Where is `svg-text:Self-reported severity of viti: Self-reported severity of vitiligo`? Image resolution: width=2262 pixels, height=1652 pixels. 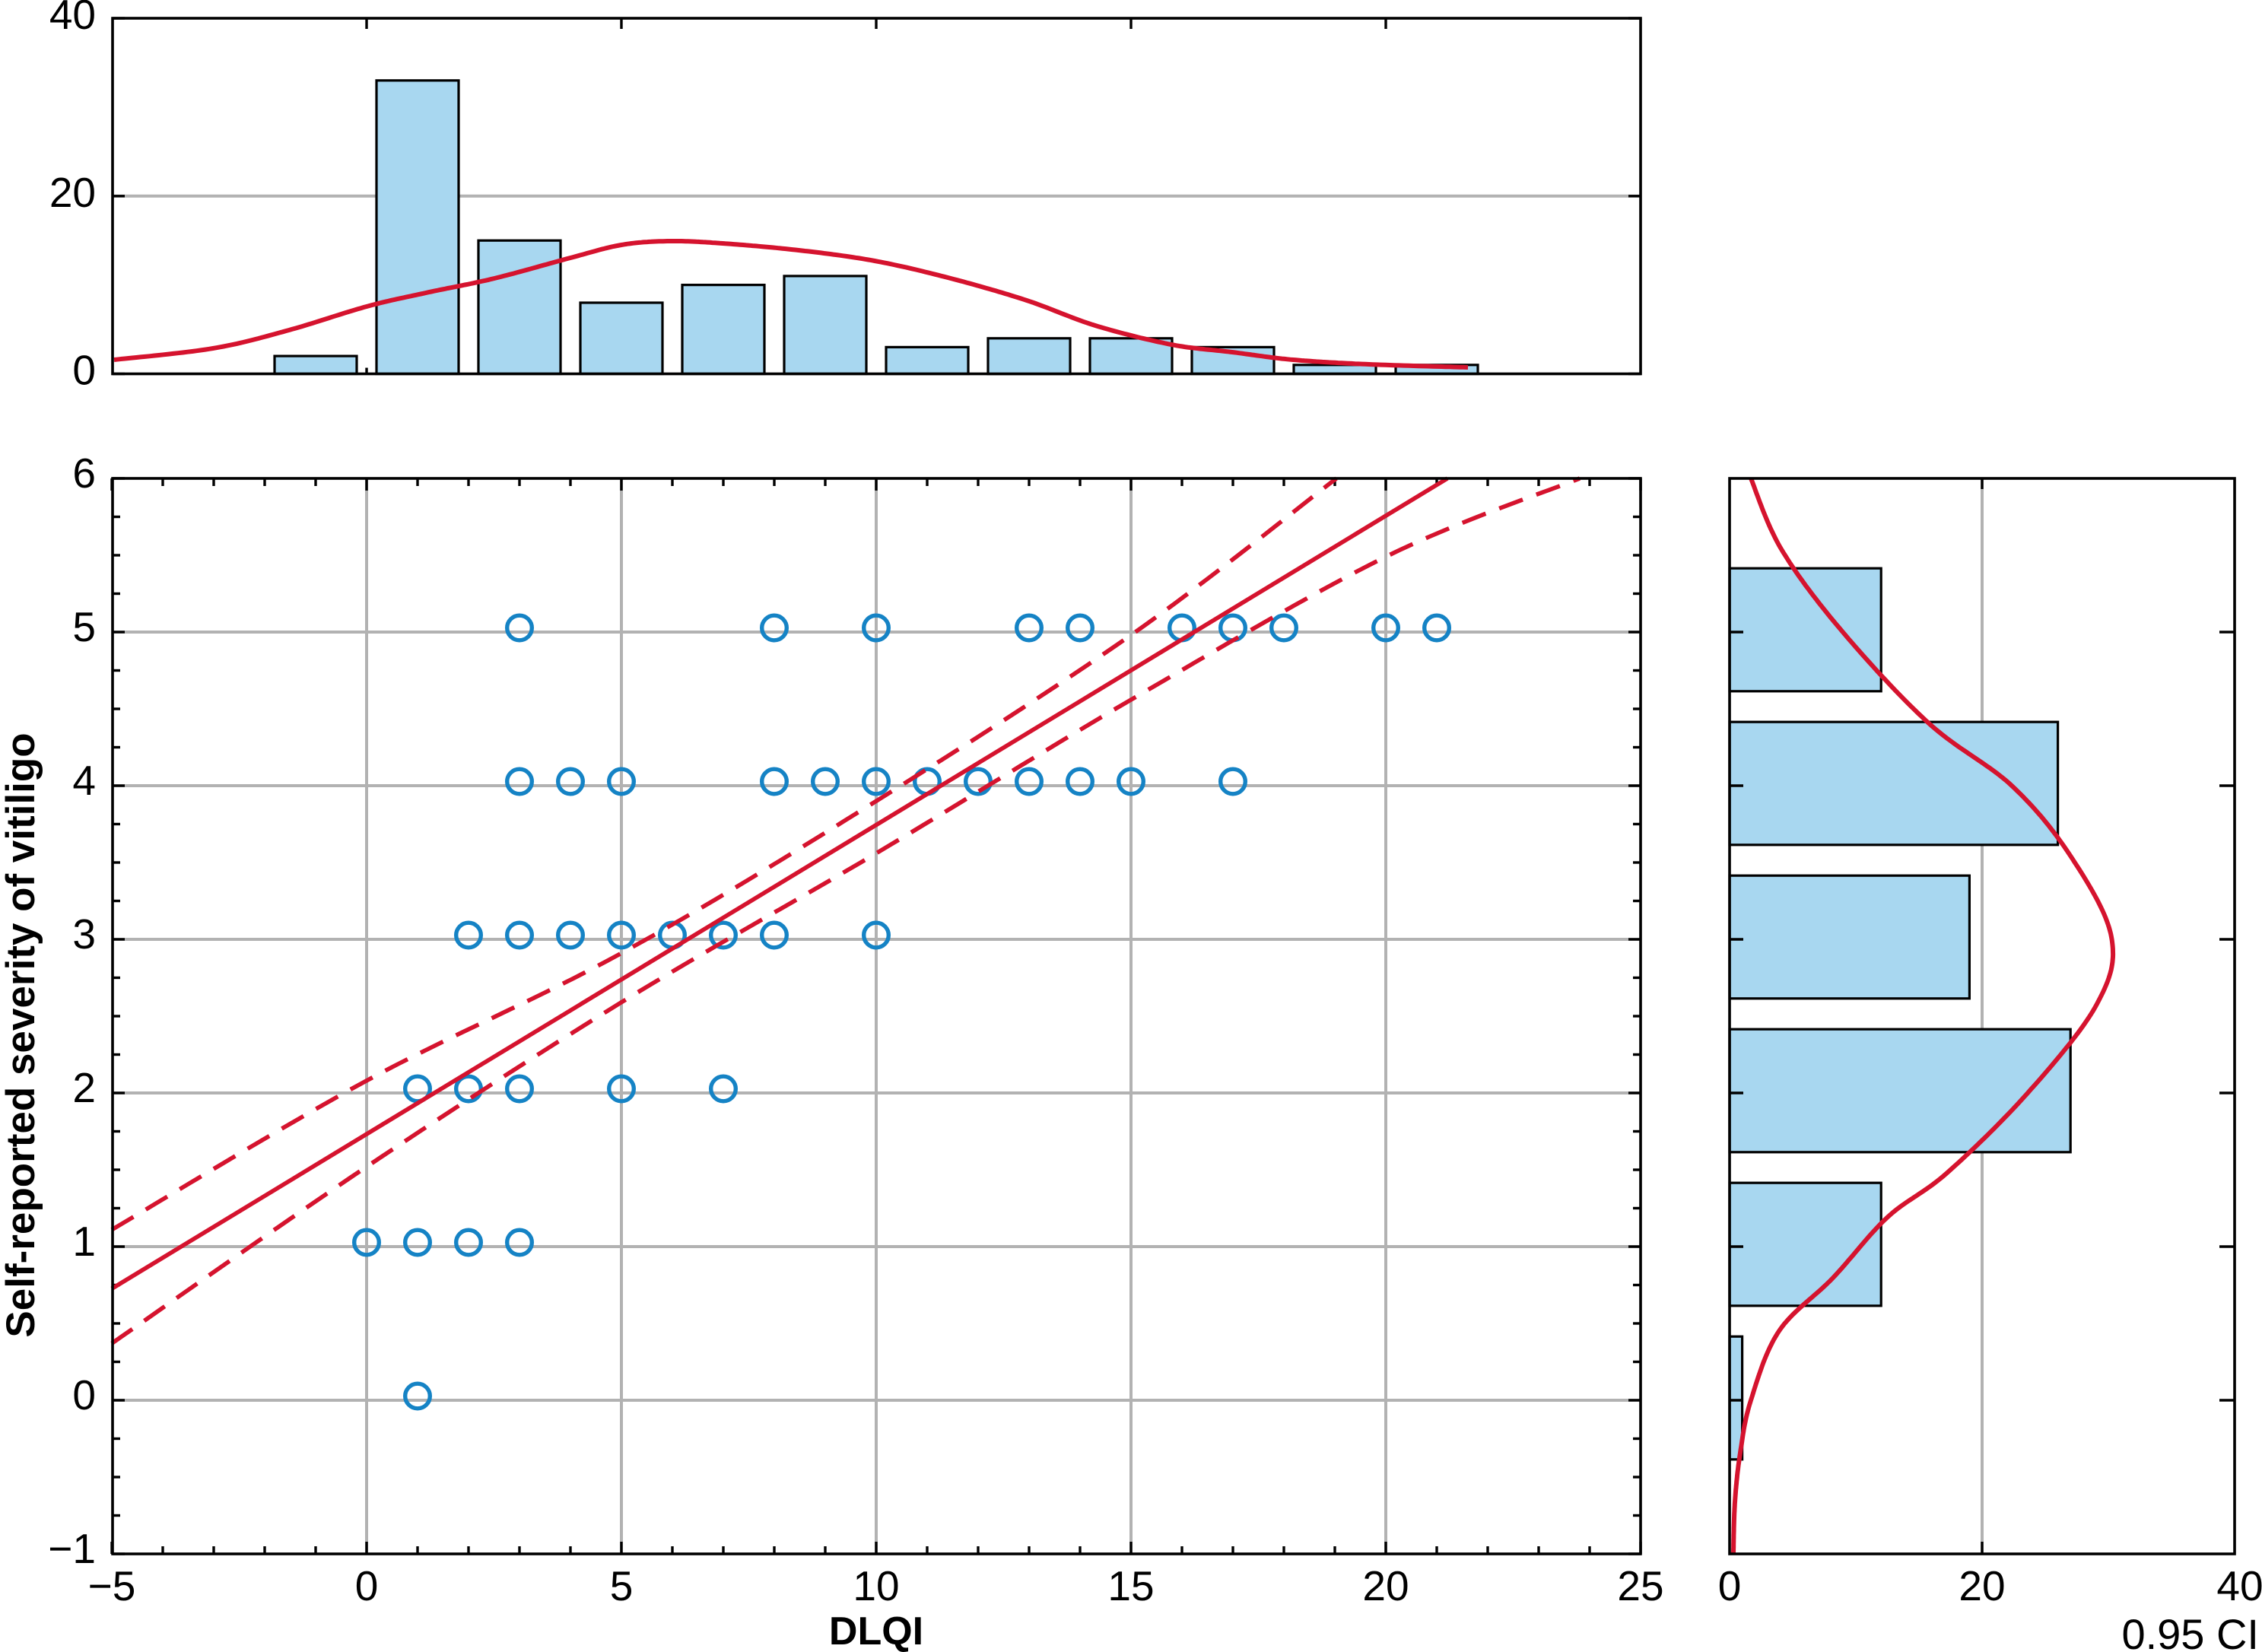
svg-text:Self-reported severity of viti: Self-reported severity of vitiligo is located at coordinates (21, 1034).